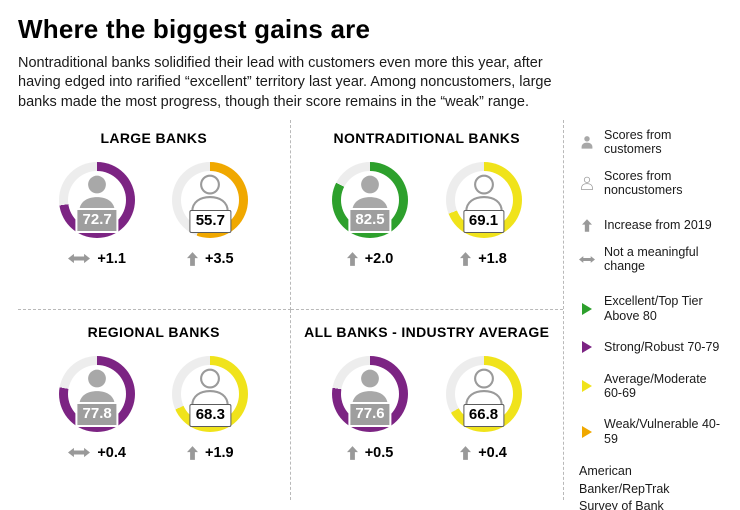 The image size is (740, 510). Describe the element at coordinates (653, 308) in the screenshot. I see `legend-label: Excellent/Top Tier Above 80` at that location.